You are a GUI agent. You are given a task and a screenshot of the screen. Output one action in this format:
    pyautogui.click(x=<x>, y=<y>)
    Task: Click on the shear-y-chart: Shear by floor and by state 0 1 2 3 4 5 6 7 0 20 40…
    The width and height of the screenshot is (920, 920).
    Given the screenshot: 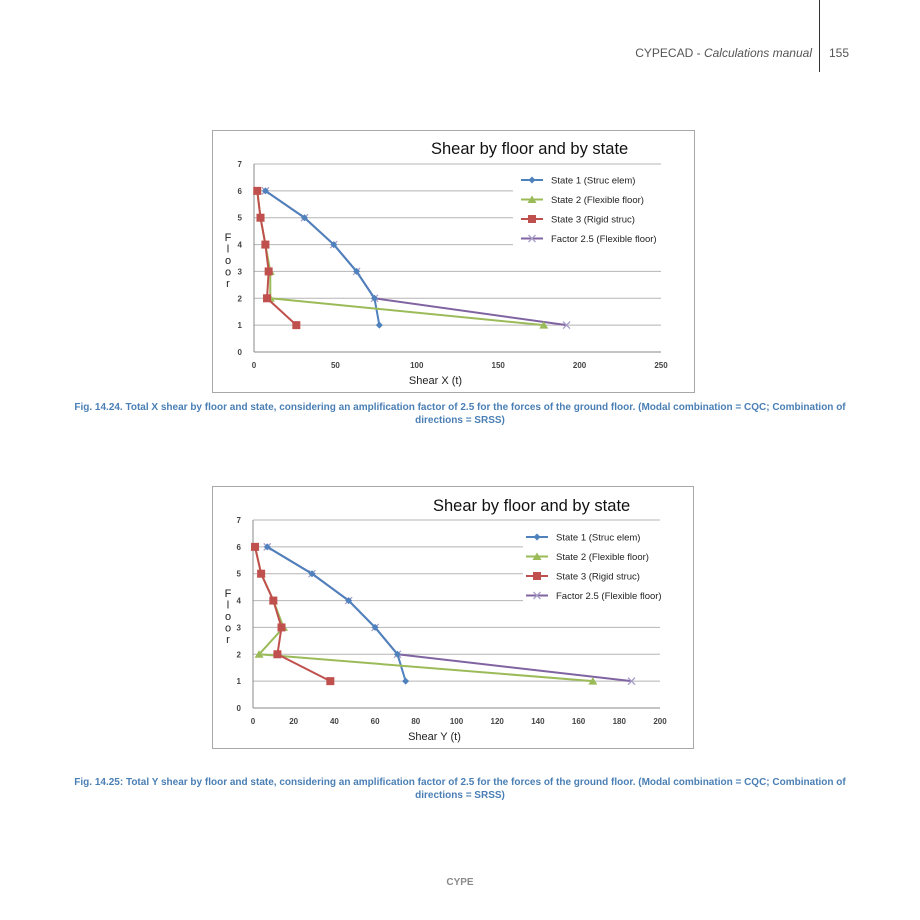 What is the action you would take?
    pyautogui.click(x=453, y=617)
    